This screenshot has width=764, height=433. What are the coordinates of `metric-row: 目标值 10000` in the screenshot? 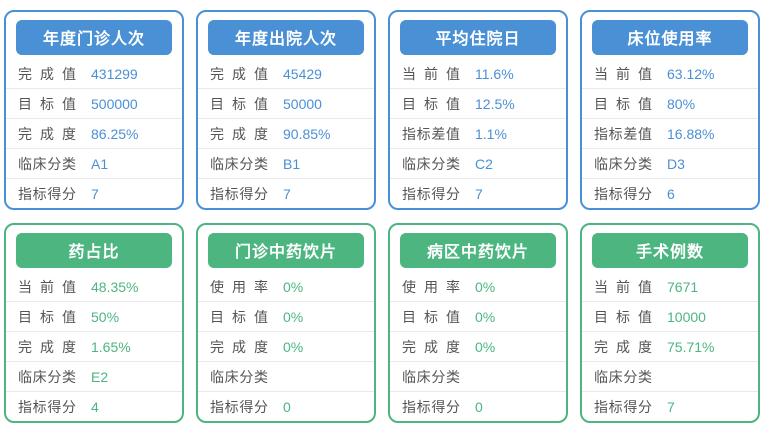 It's located at (670, 317).